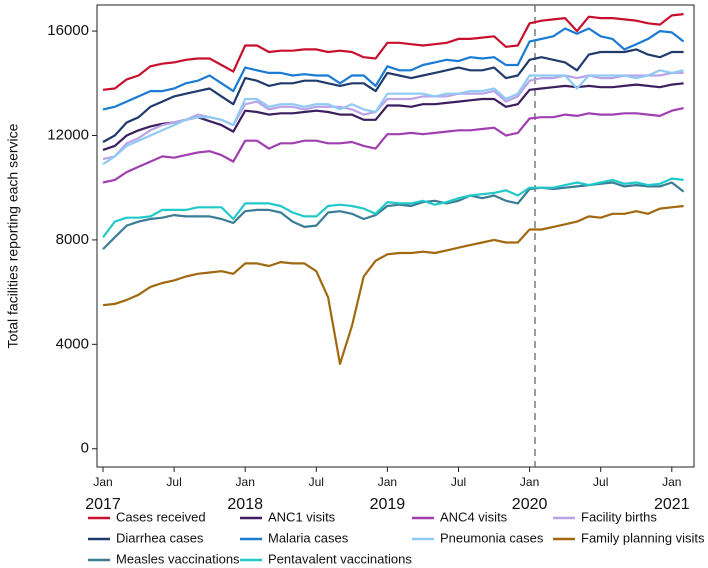 The width and height of the screenshot is (708, 568). Describe the element at coordinates (302, 516) in the screenshot. I see `legend-label: ANC1 visits` at that location.